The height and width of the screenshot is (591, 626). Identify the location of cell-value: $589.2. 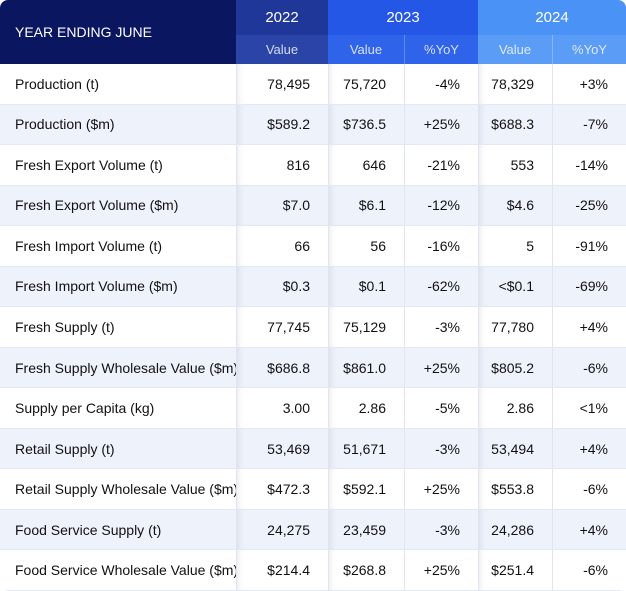
(282, 125).